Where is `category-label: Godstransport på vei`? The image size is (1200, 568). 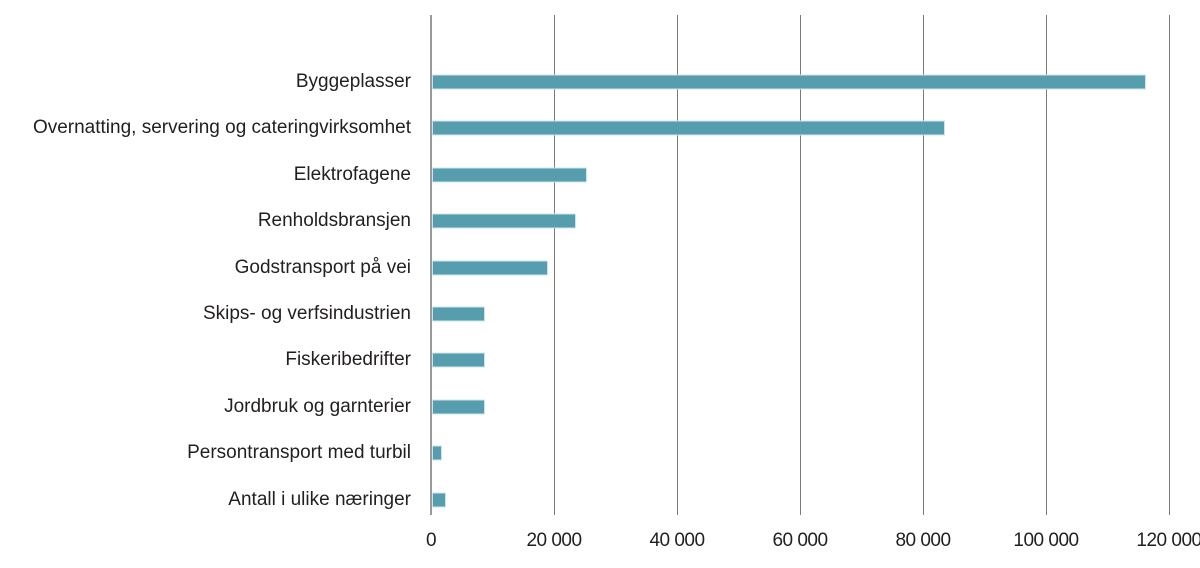
category-label: Godstransport på vei is located at coordinates (322, 267).